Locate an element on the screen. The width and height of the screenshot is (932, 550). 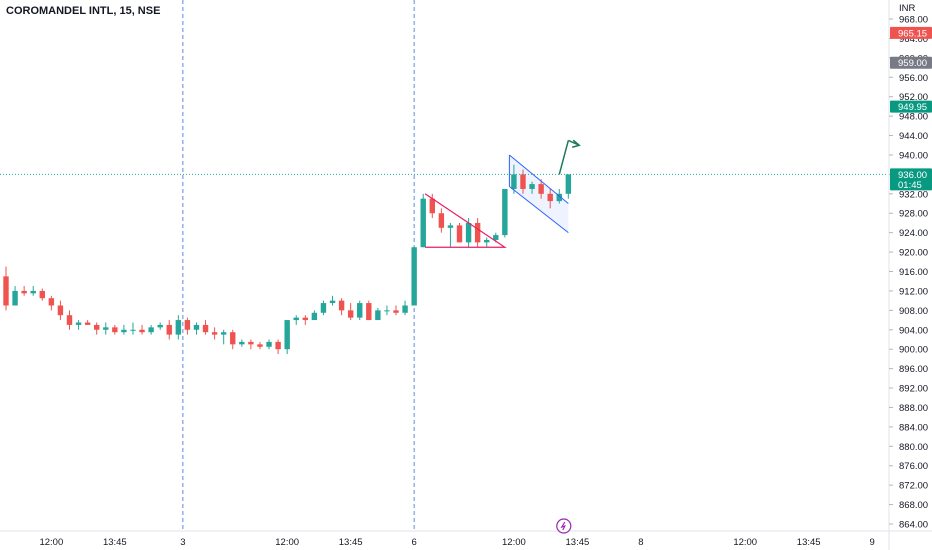
chart-title: COROMANDEL INTL, 15, NSE is located at coordinates (83, 11).